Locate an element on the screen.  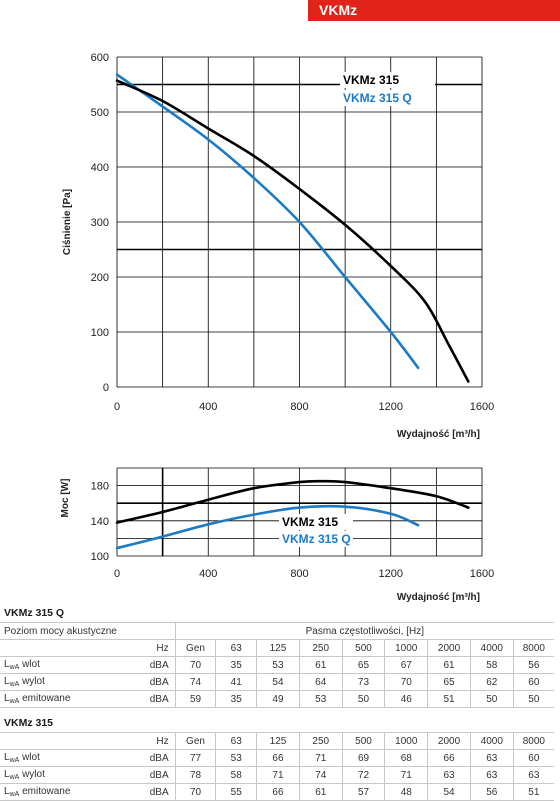
model-badge: VKMz is located at coordinates (434, 10).